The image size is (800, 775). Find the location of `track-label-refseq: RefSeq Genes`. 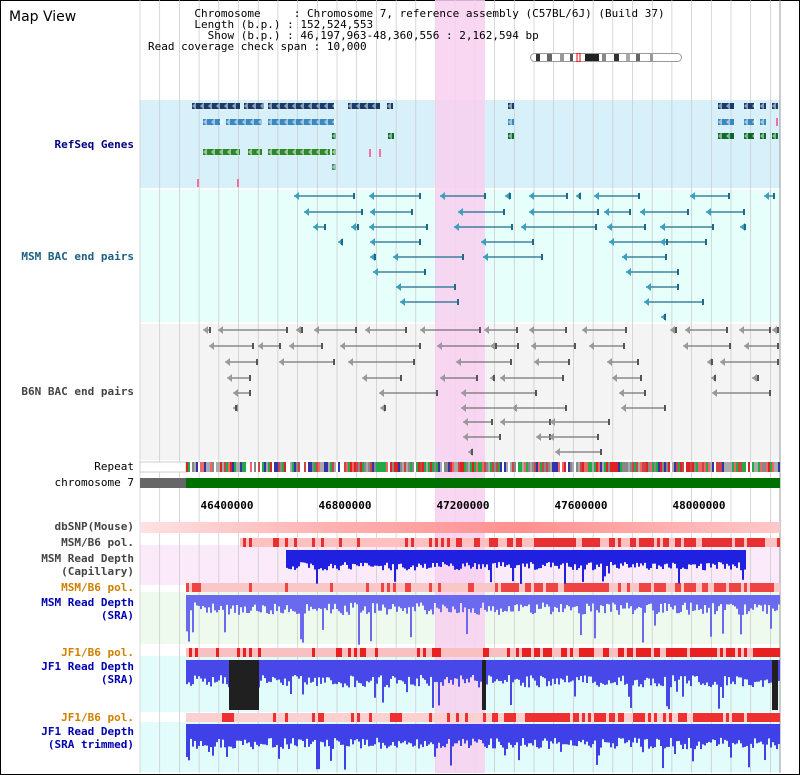

track-label-refseq: RefSeq Genes is located at coordinates (94, 144).